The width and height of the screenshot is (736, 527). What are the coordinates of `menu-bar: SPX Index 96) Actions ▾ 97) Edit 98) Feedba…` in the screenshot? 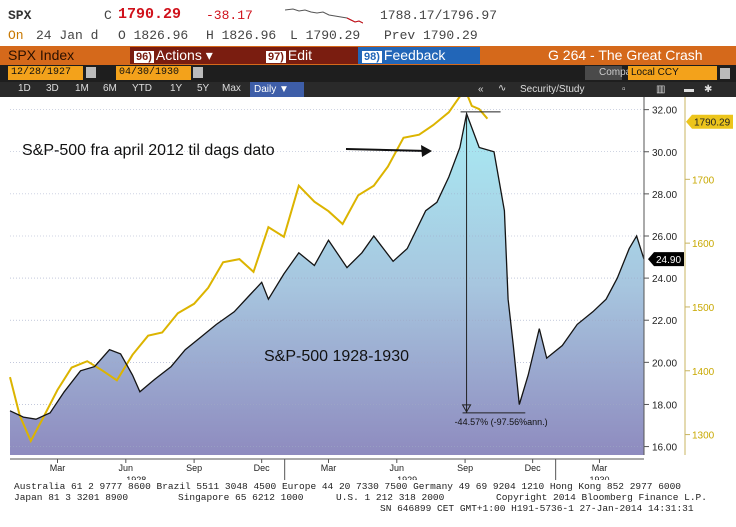 It's located at (368, 55).